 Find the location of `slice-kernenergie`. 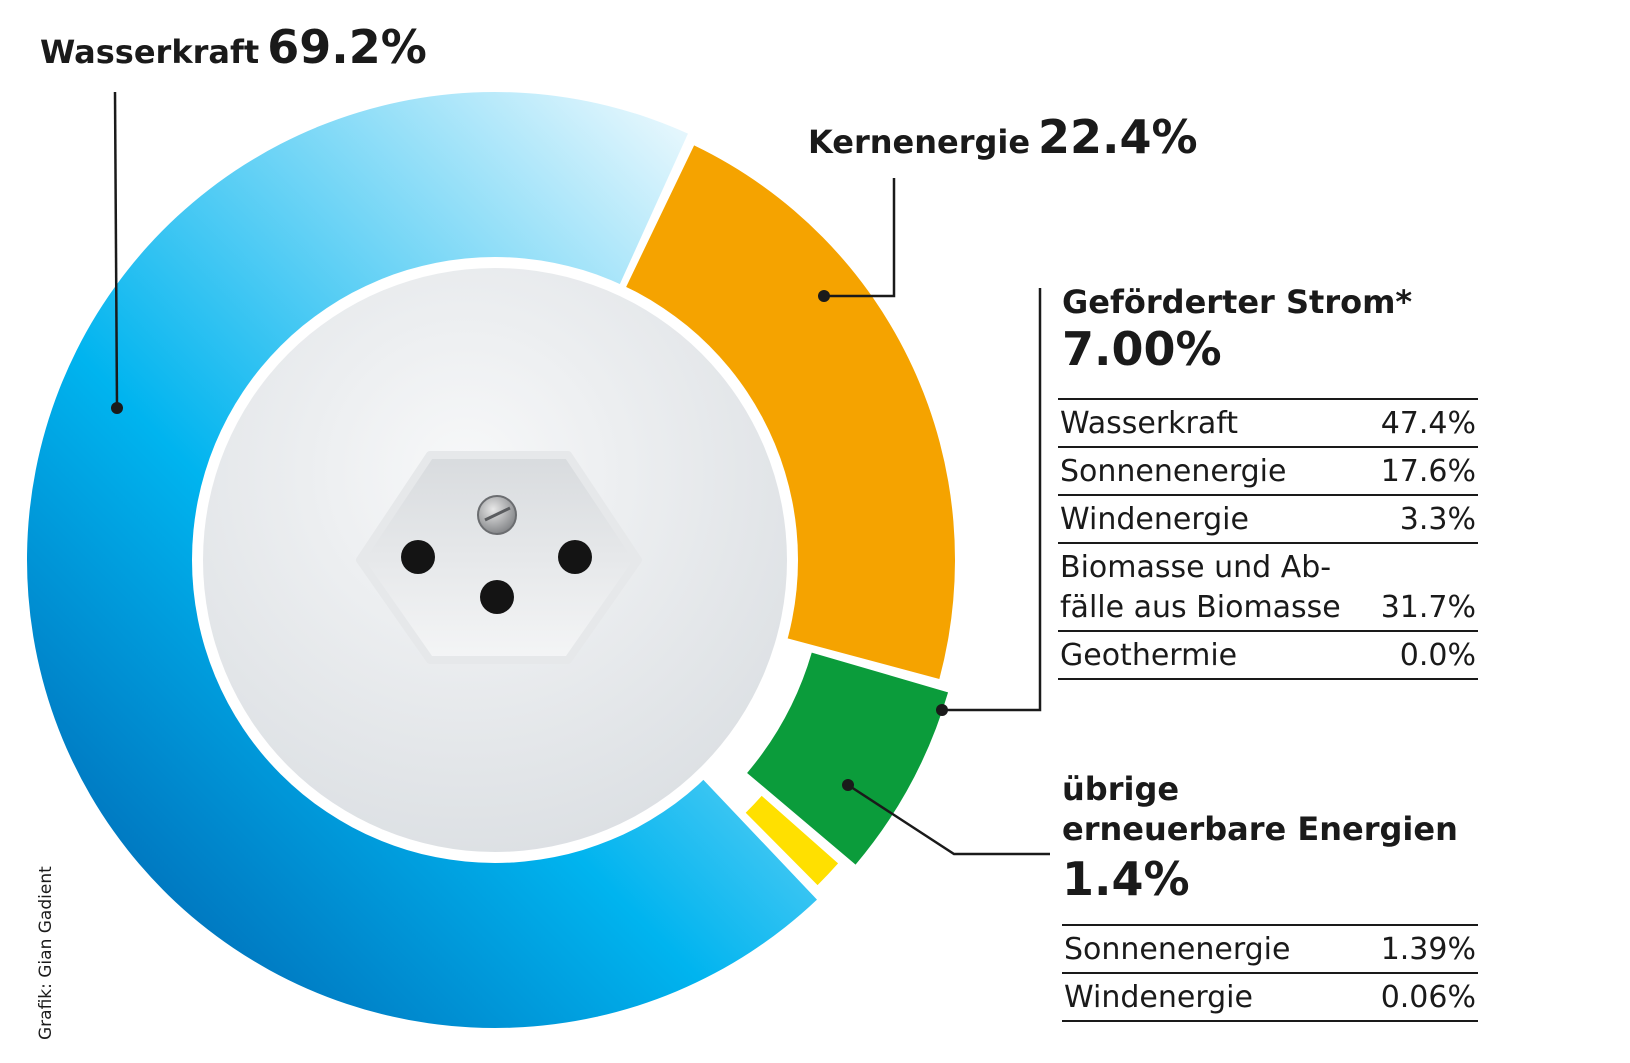

slice-kernenergie is located at coordinates (790, 412).